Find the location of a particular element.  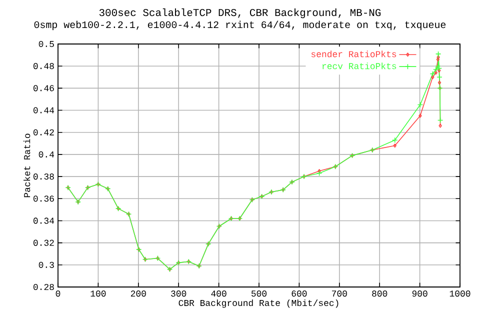

chart-title: 300sec ScalableTCP DRS, CBR Background, MB-NG is located at coordinates (240, 13).